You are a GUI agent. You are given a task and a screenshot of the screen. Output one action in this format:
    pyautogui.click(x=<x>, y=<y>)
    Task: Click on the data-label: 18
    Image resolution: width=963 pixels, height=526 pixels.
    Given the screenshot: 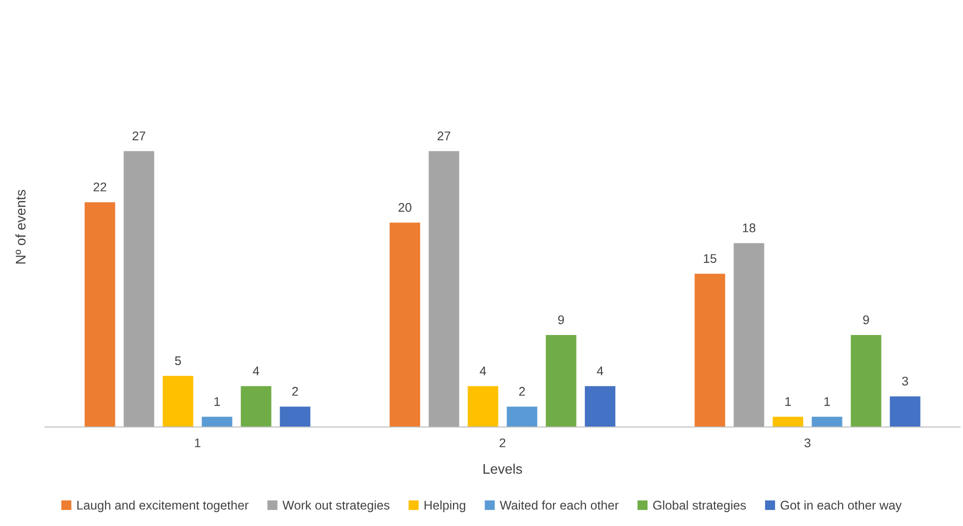 What is the action you would take?
    pyautogui.click(x=749, y=227)
    